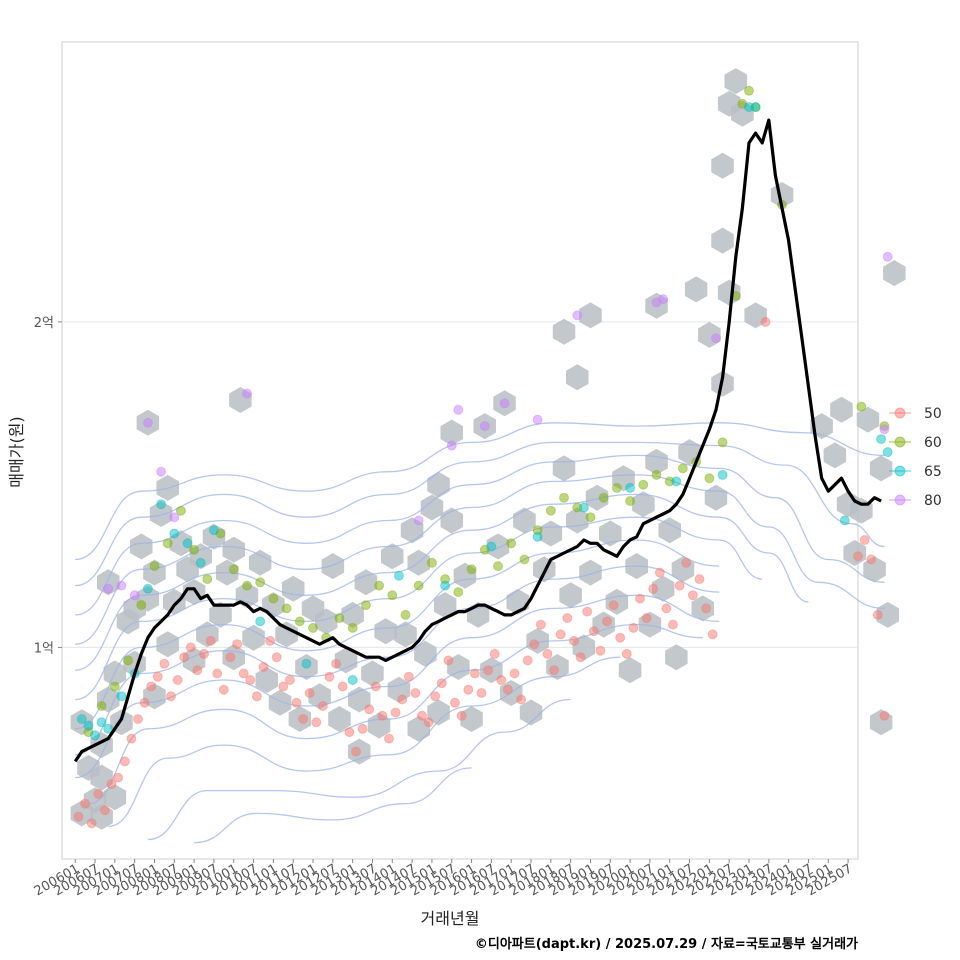 The height and width of the screenshot is (960, 960). Describe the element at coordinates (44, 323) in the screenshot. I see `y-tick-label: 2억` at that location.